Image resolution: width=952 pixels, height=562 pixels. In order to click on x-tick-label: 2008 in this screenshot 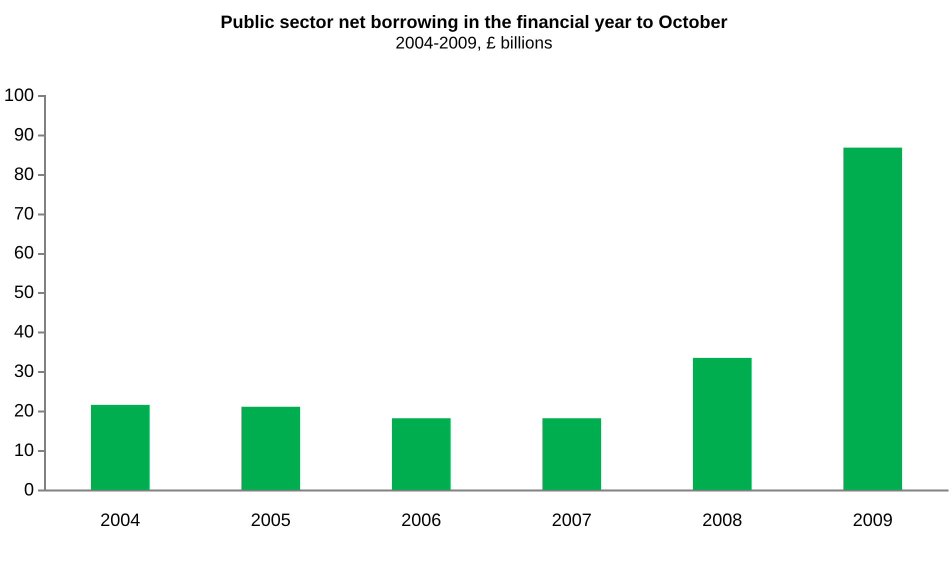, I will do `click(722, 520)`.